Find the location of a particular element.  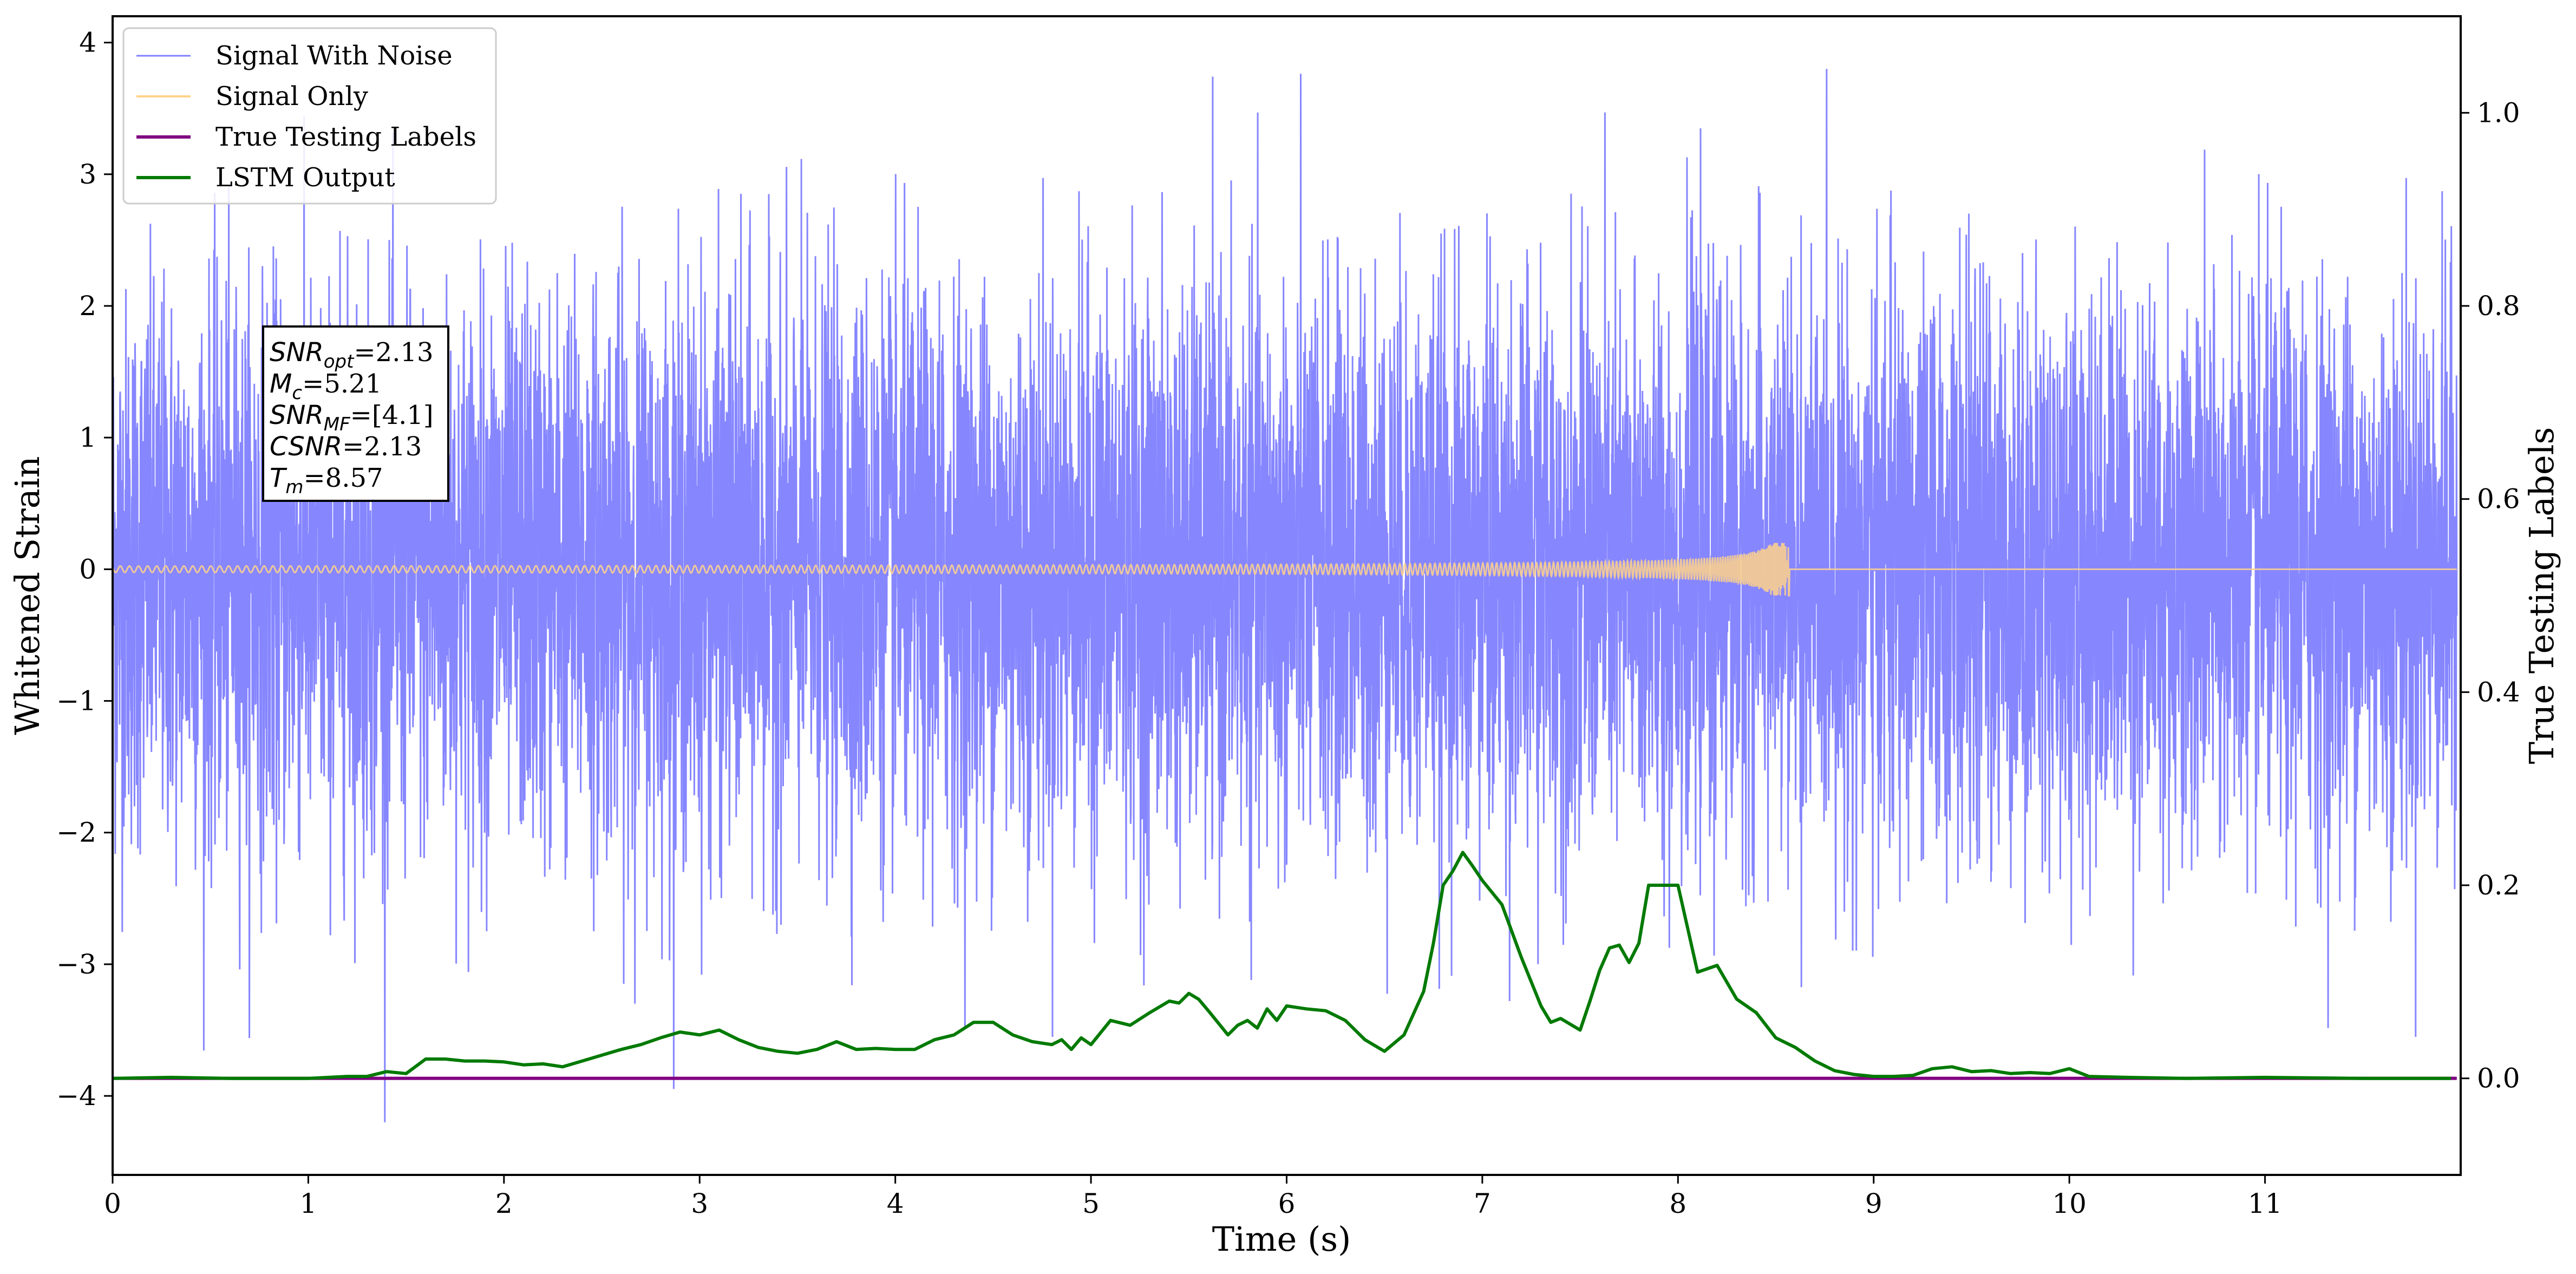

y-right-tick-label: 0.2 is located at coordinates (2498, 885).